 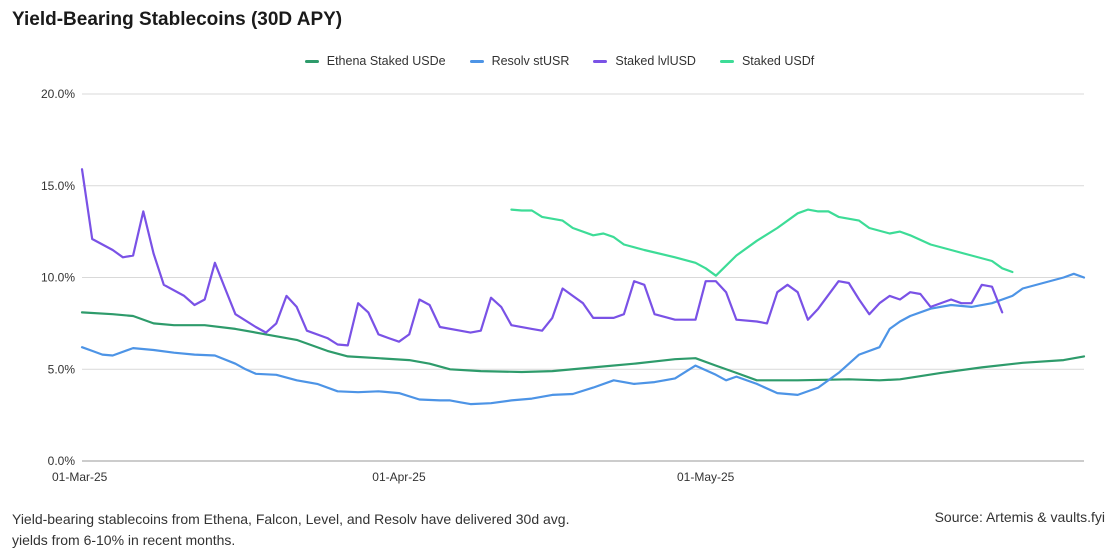 What do you see at coordinates (762, 242) in the screenshot?
I see `series-line-staked-usdf` at bounding box center [762, 242].